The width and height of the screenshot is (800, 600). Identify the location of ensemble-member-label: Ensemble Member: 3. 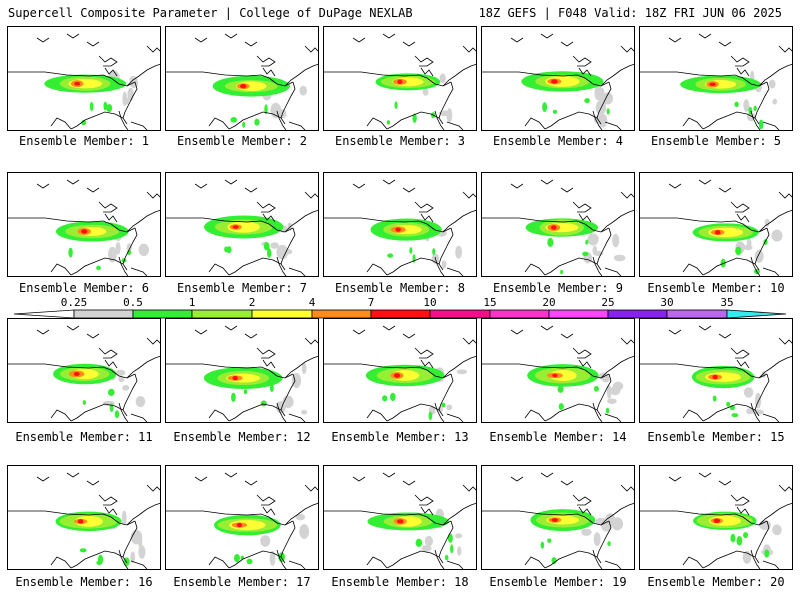
(400, 141).